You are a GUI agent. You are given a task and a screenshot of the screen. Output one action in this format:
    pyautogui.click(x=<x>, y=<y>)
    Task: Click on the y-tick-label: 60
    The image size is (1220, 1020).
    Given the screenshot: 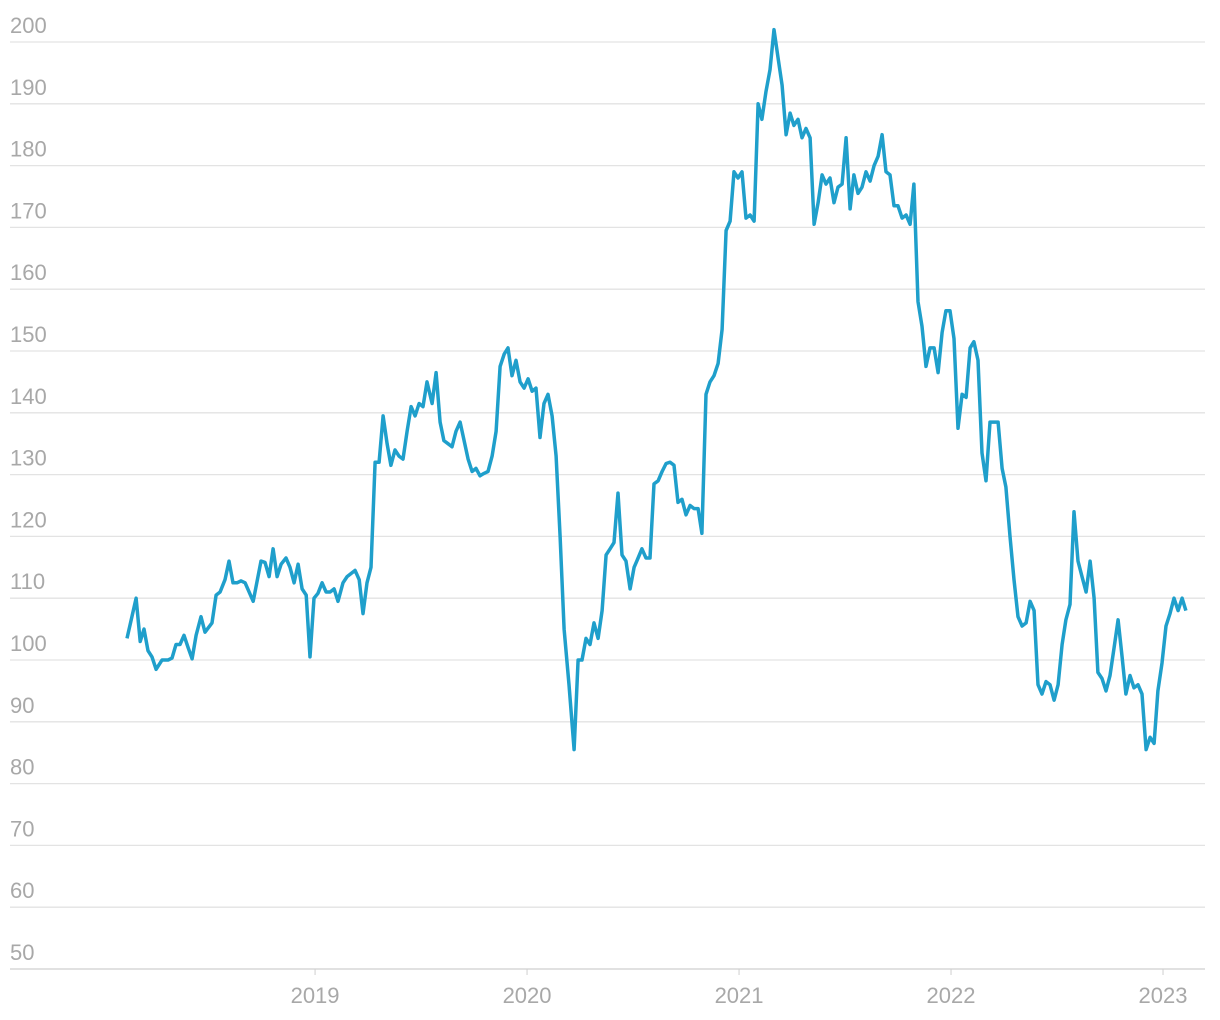 What is the action you would take?
    pyautogui.click(x=22, y=890)
    